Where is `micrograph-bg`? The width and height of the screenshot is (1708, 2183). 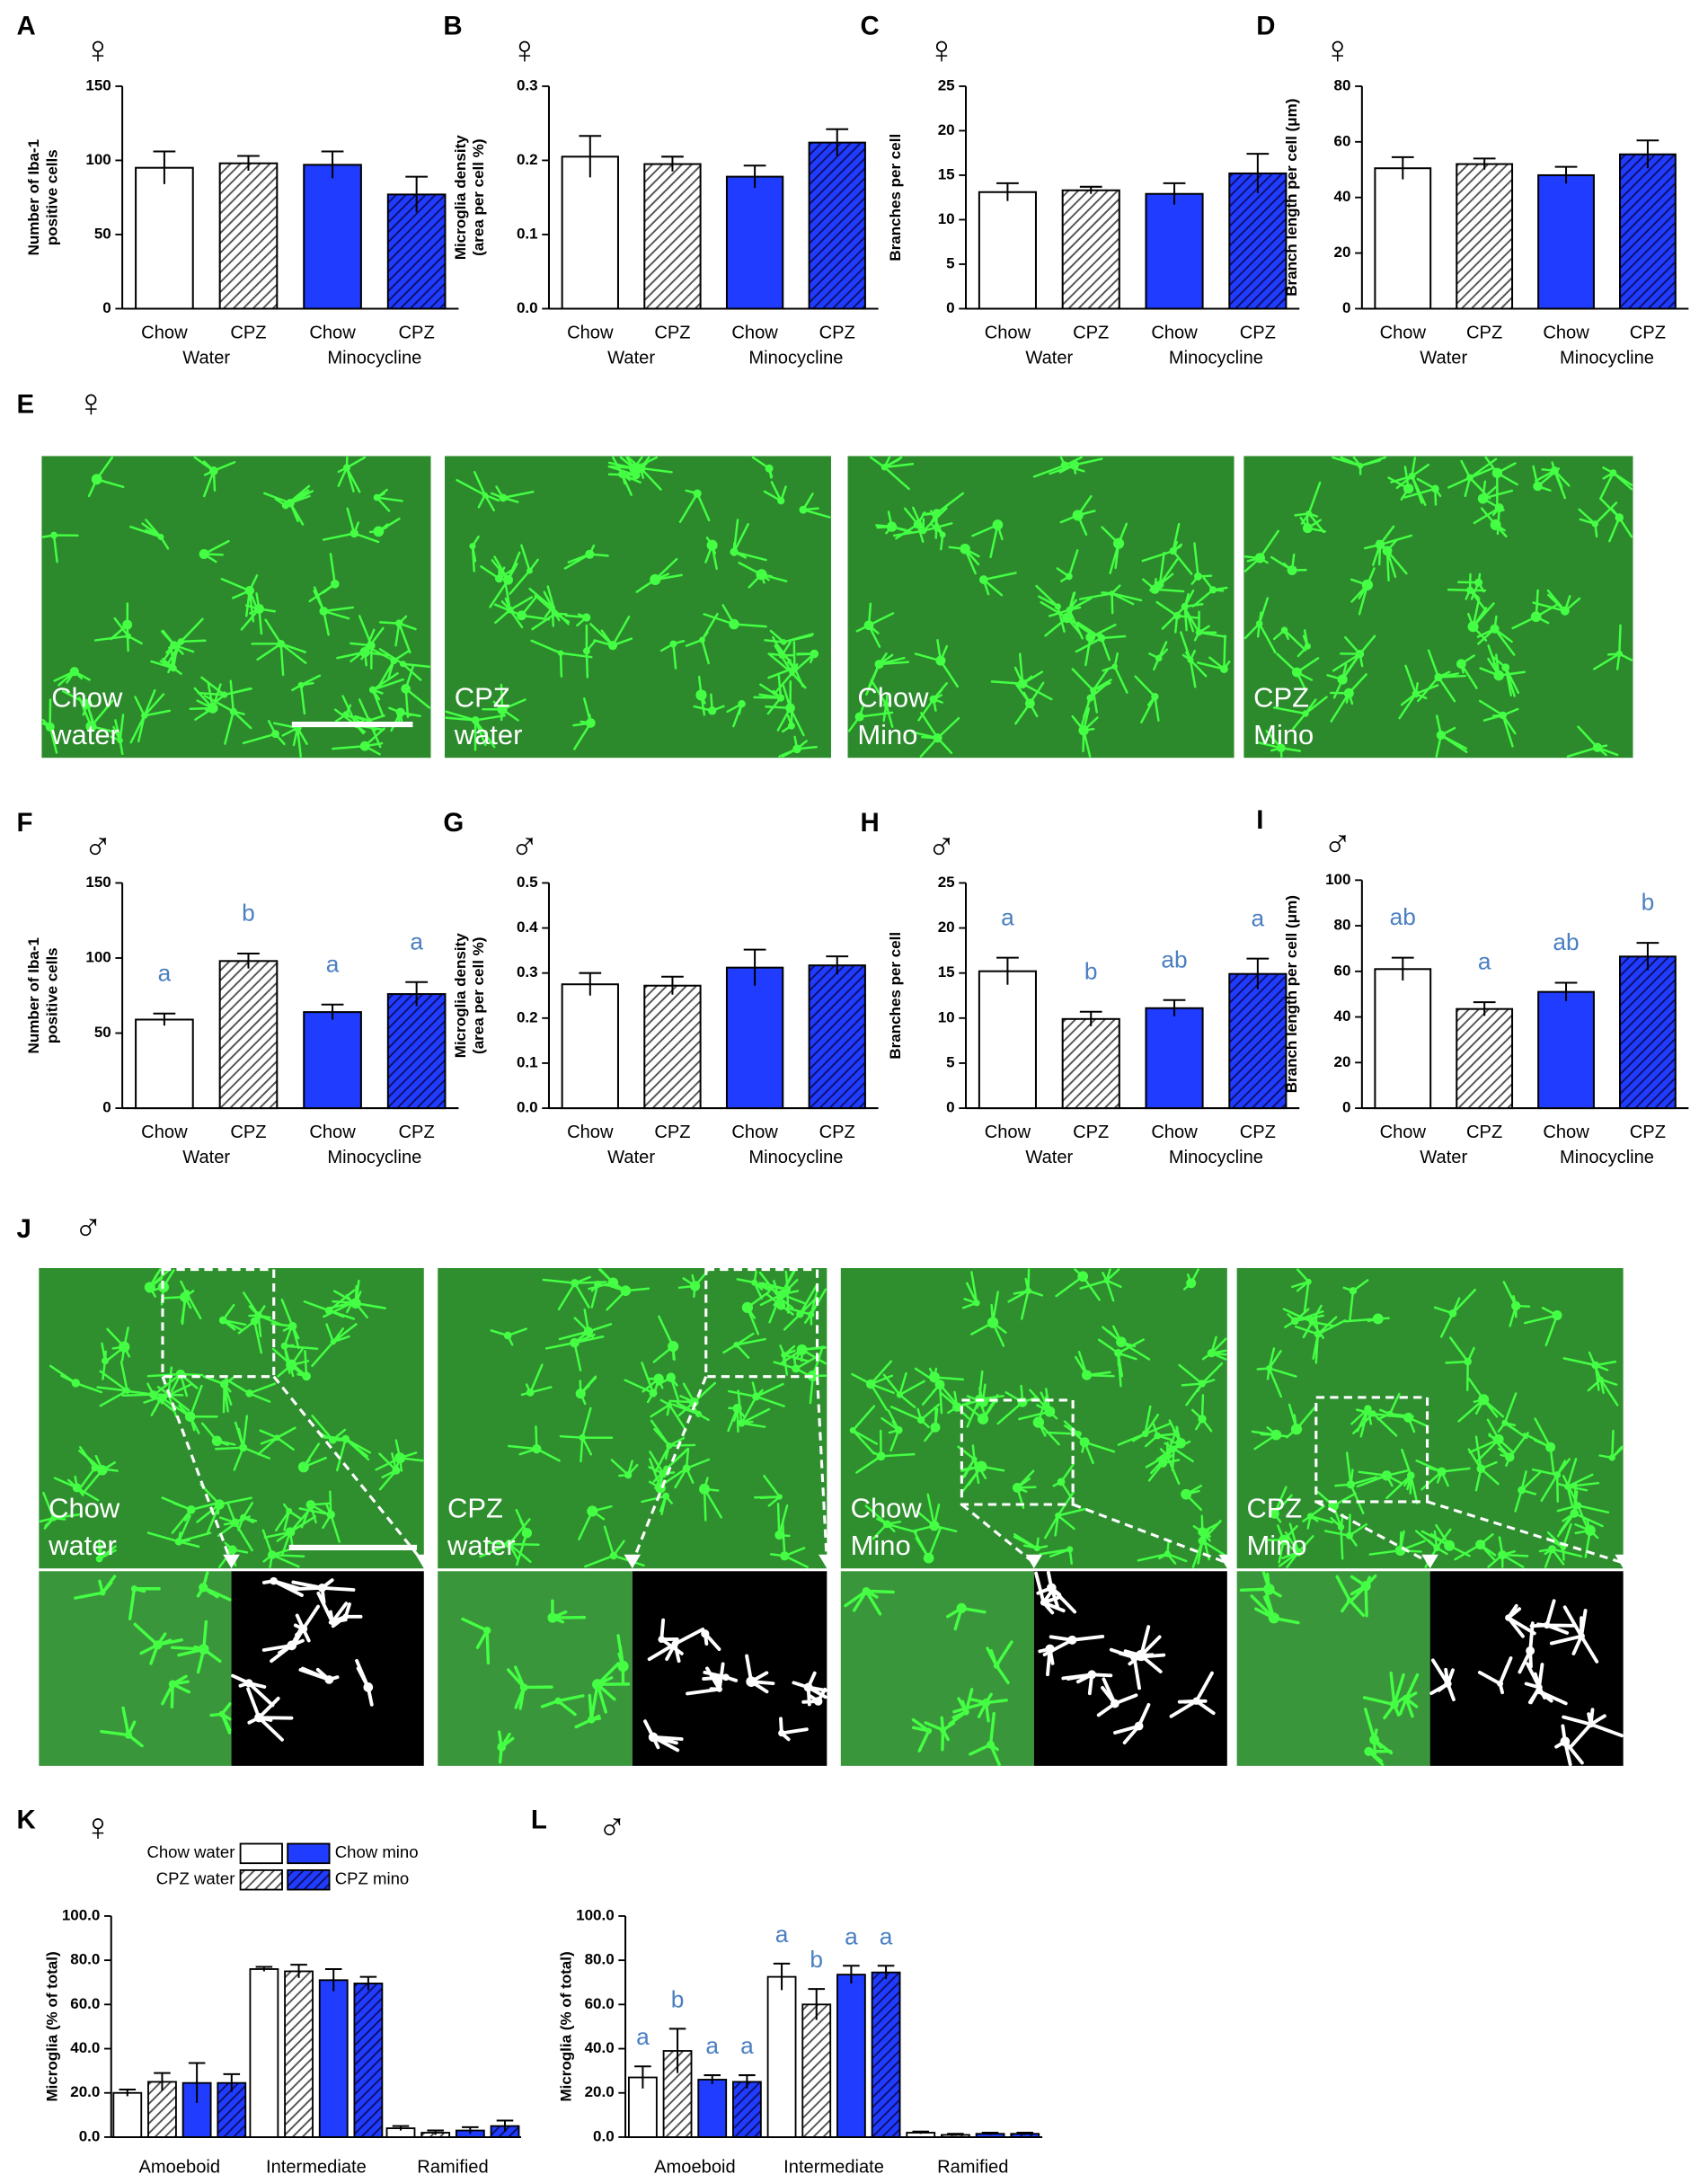 micrograph-bg is located at coordinates (135, 1668).